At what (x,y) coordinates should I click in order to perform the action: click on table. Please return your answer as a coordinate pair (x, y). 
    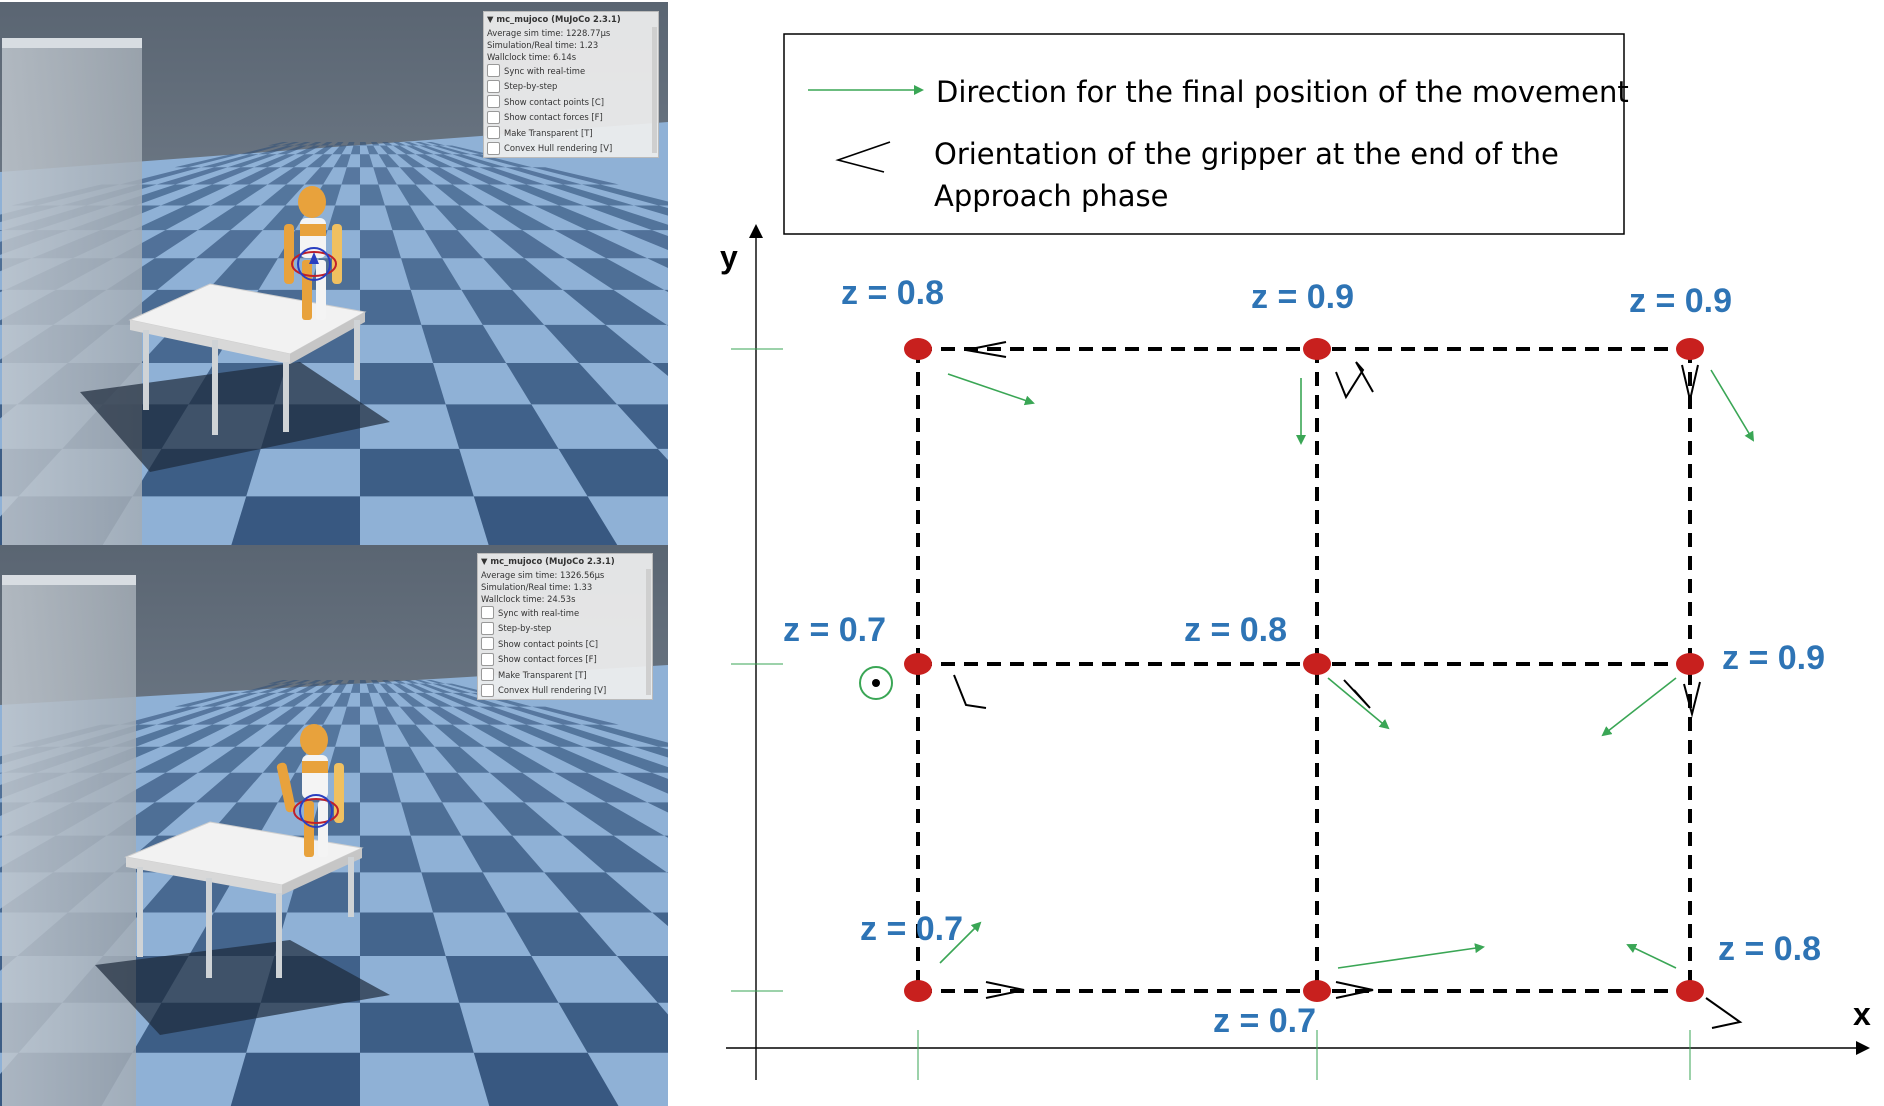
    Looking at the image, I should click on (244, 899).